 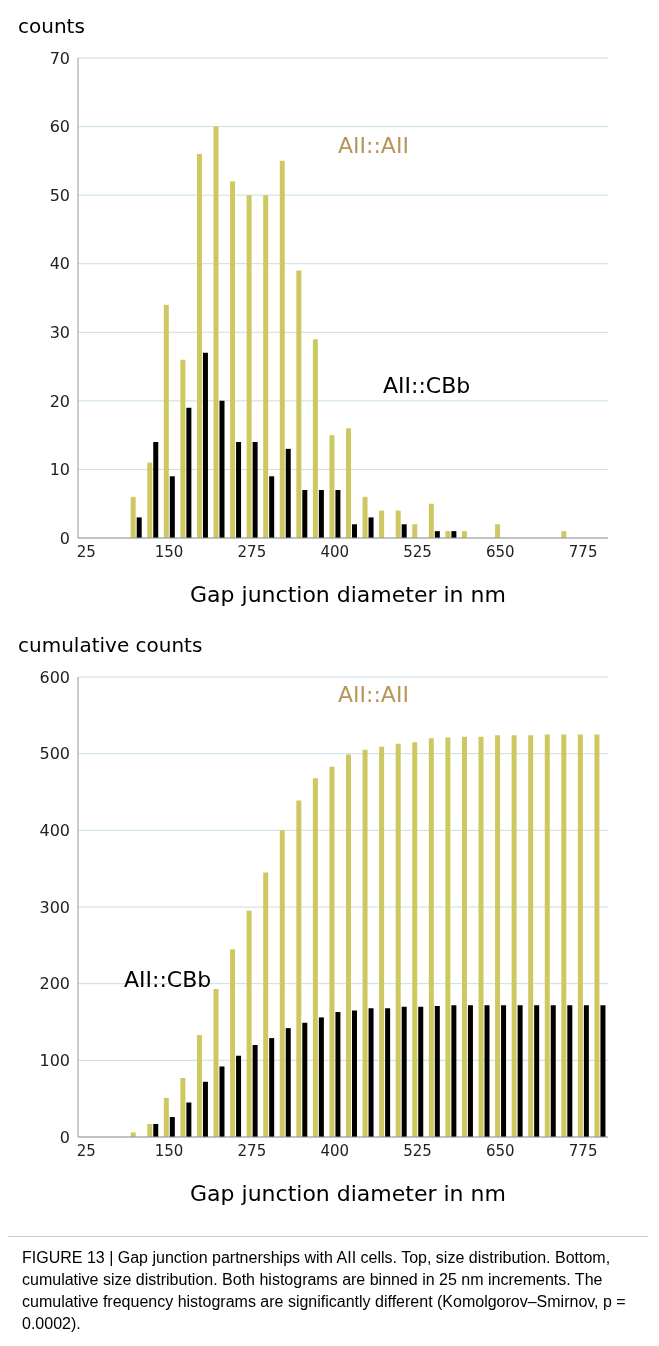 I want to click on x-tick-label: 25, so click(x=86, y=1150).